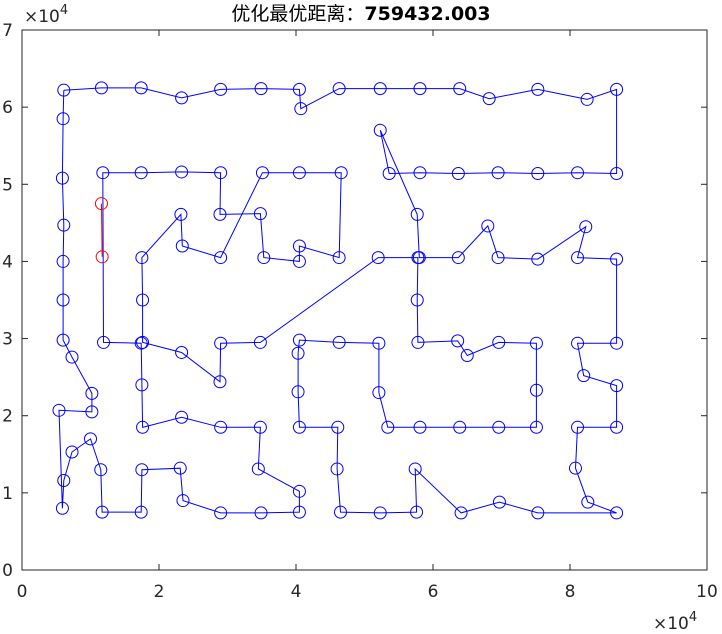 Image resolution: width=722 pixels, height=634 pixels. What do you see at coordinates (427, 14) in the screenshot?
I see `chart-title-value: 759432.003` at bounding box center [427, 14].